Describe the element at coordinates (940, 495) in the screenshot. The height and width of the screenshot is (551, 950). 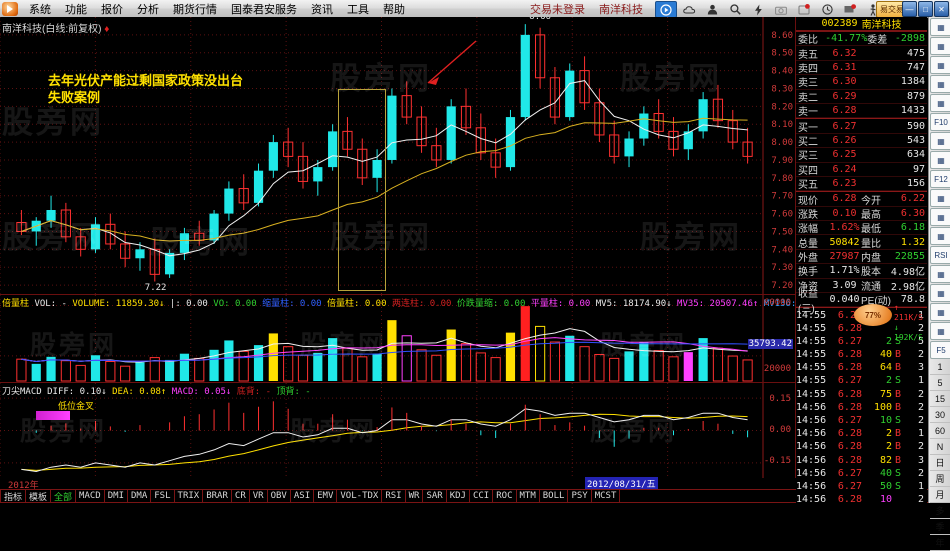
I see `period-button-月: 月` at that location.